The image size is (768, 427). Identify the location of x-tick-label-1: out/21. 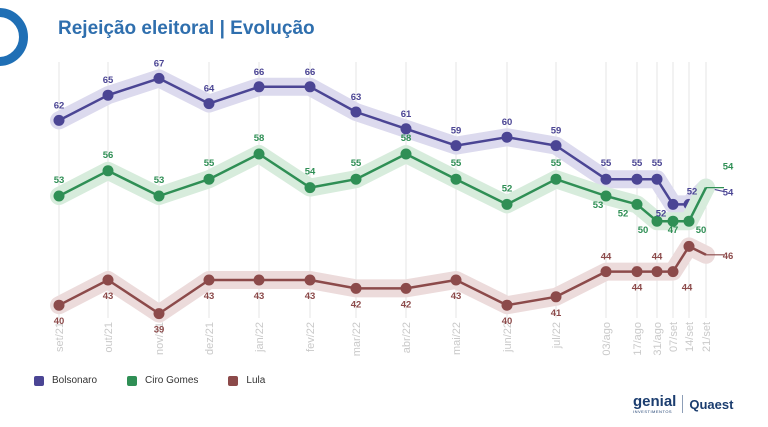
(109, 337).